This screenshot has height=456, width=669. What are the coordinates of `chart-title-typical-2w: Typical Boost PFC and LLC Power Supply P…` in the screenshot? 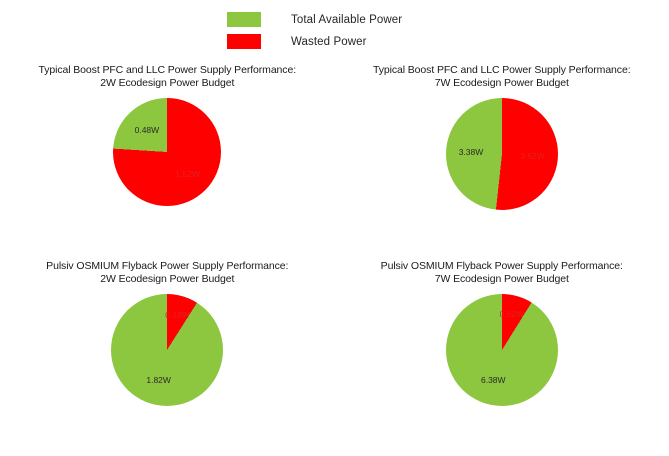 It's located at (167, 77).